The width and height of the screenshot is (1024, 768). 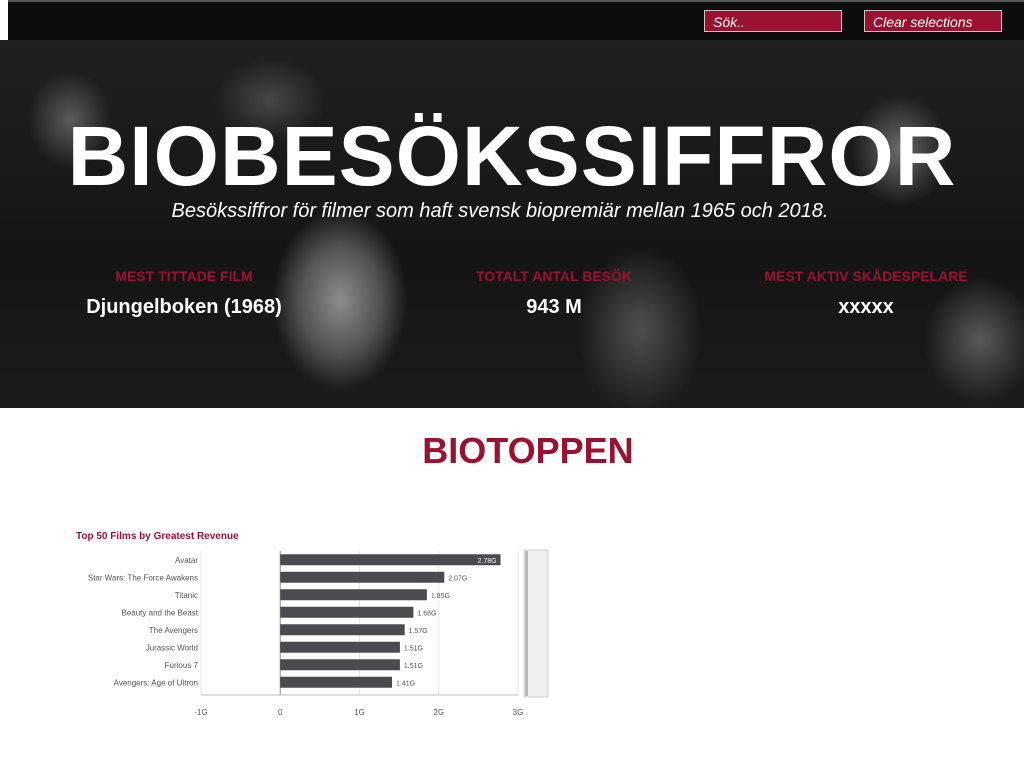 I want to click on chart-scrollbar-thumb, so click(x=526, y=623).